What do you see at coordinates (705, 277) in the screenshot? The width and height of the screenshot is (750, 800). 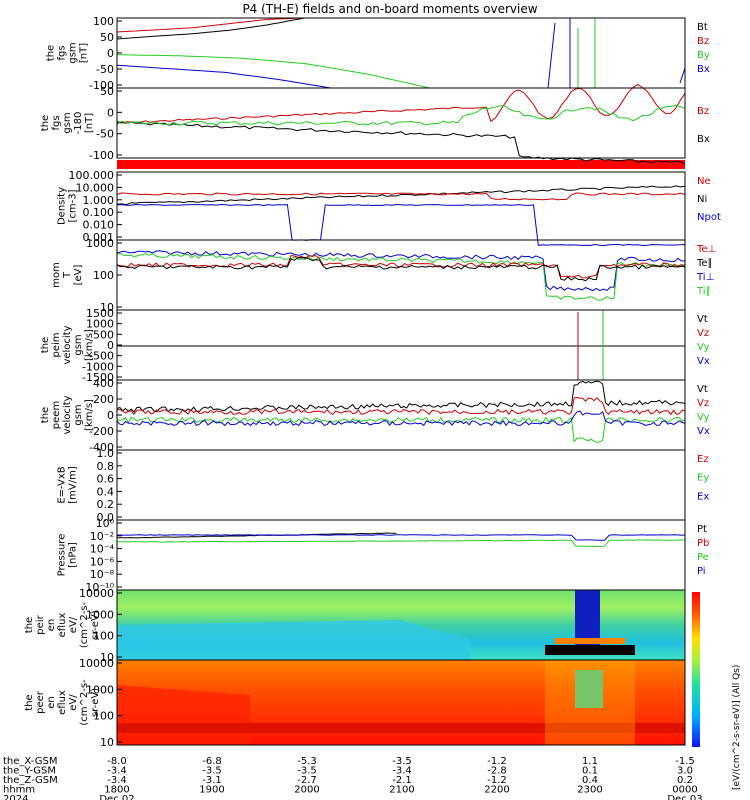 I see `legend-entry: Ti⊥` at bounding box center [705, 277].